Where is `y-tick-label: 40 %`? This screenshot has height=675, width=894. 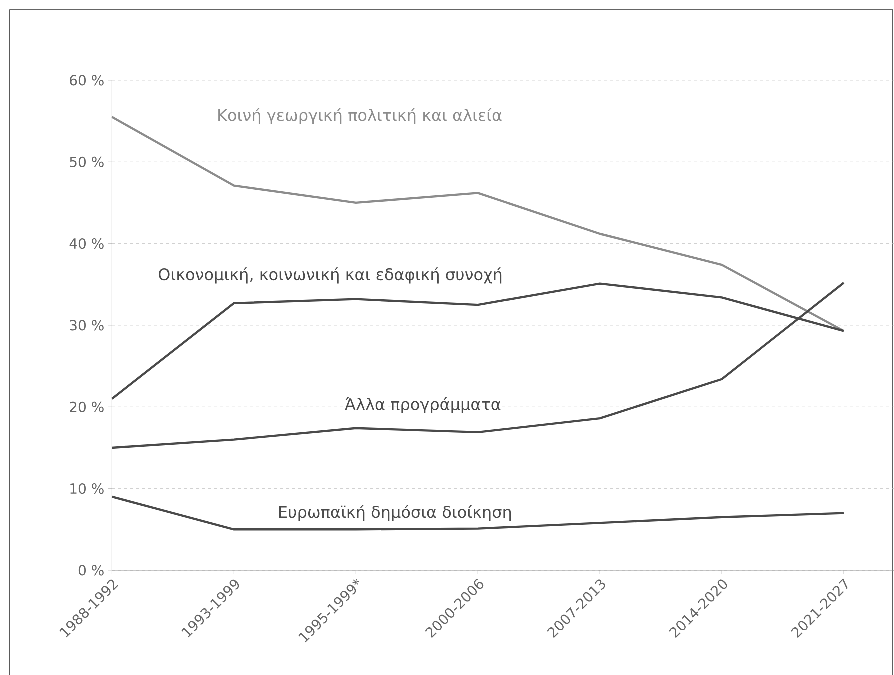 y-tick-label: 40 % is located at coordinates (87, 244).